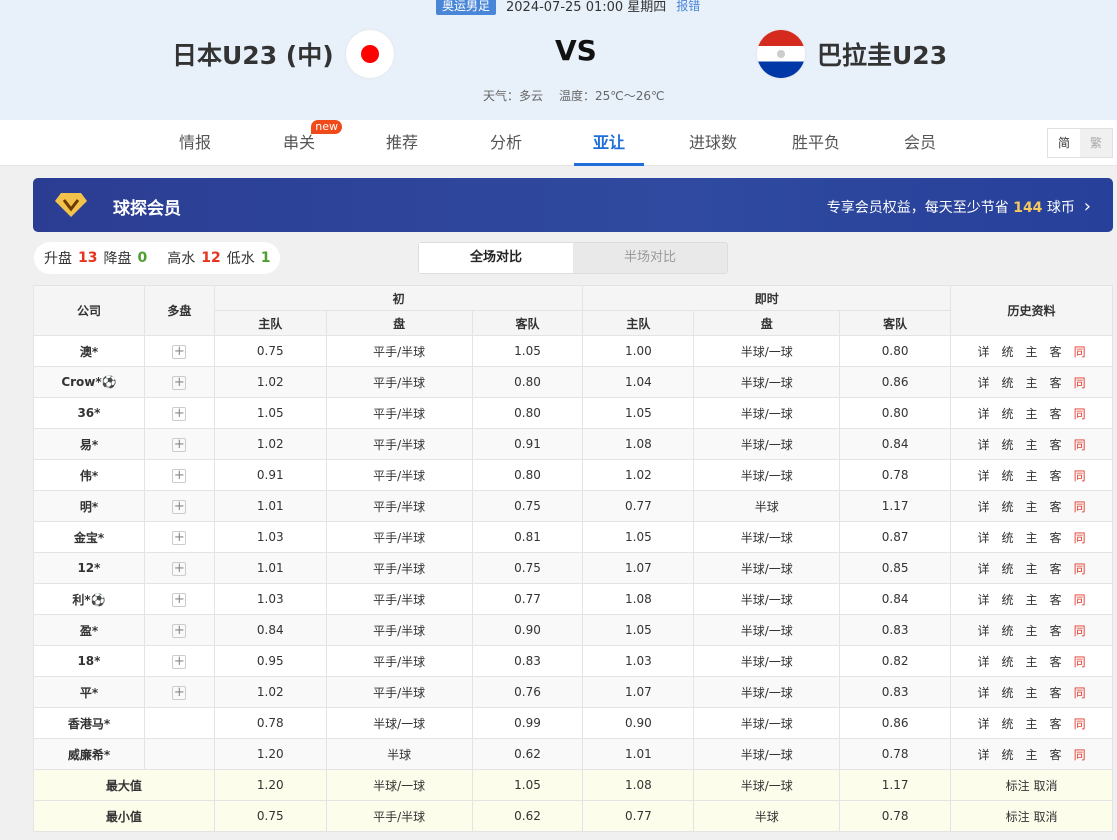  Describe the element at coordinates (283, 54) in the screenshot. I see `home-team: 日本U23 (中)` at that location.